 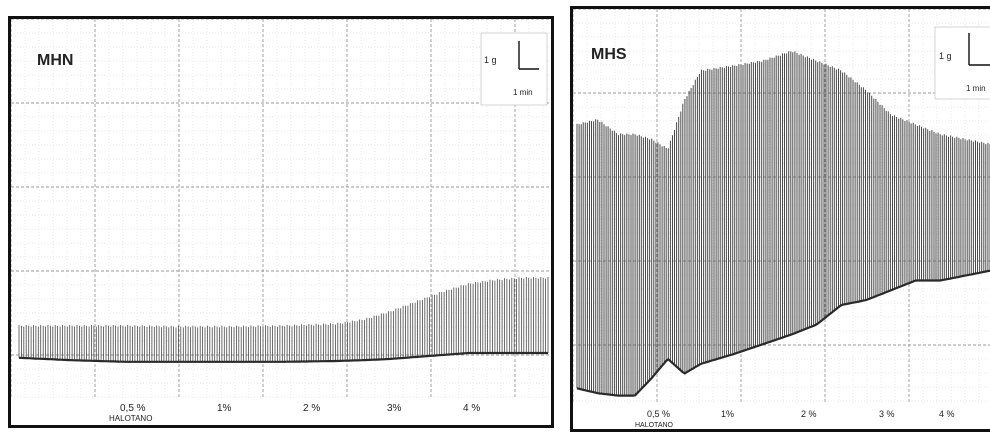 I want to click on chart-title: MHN, so click(x=55, y=60).